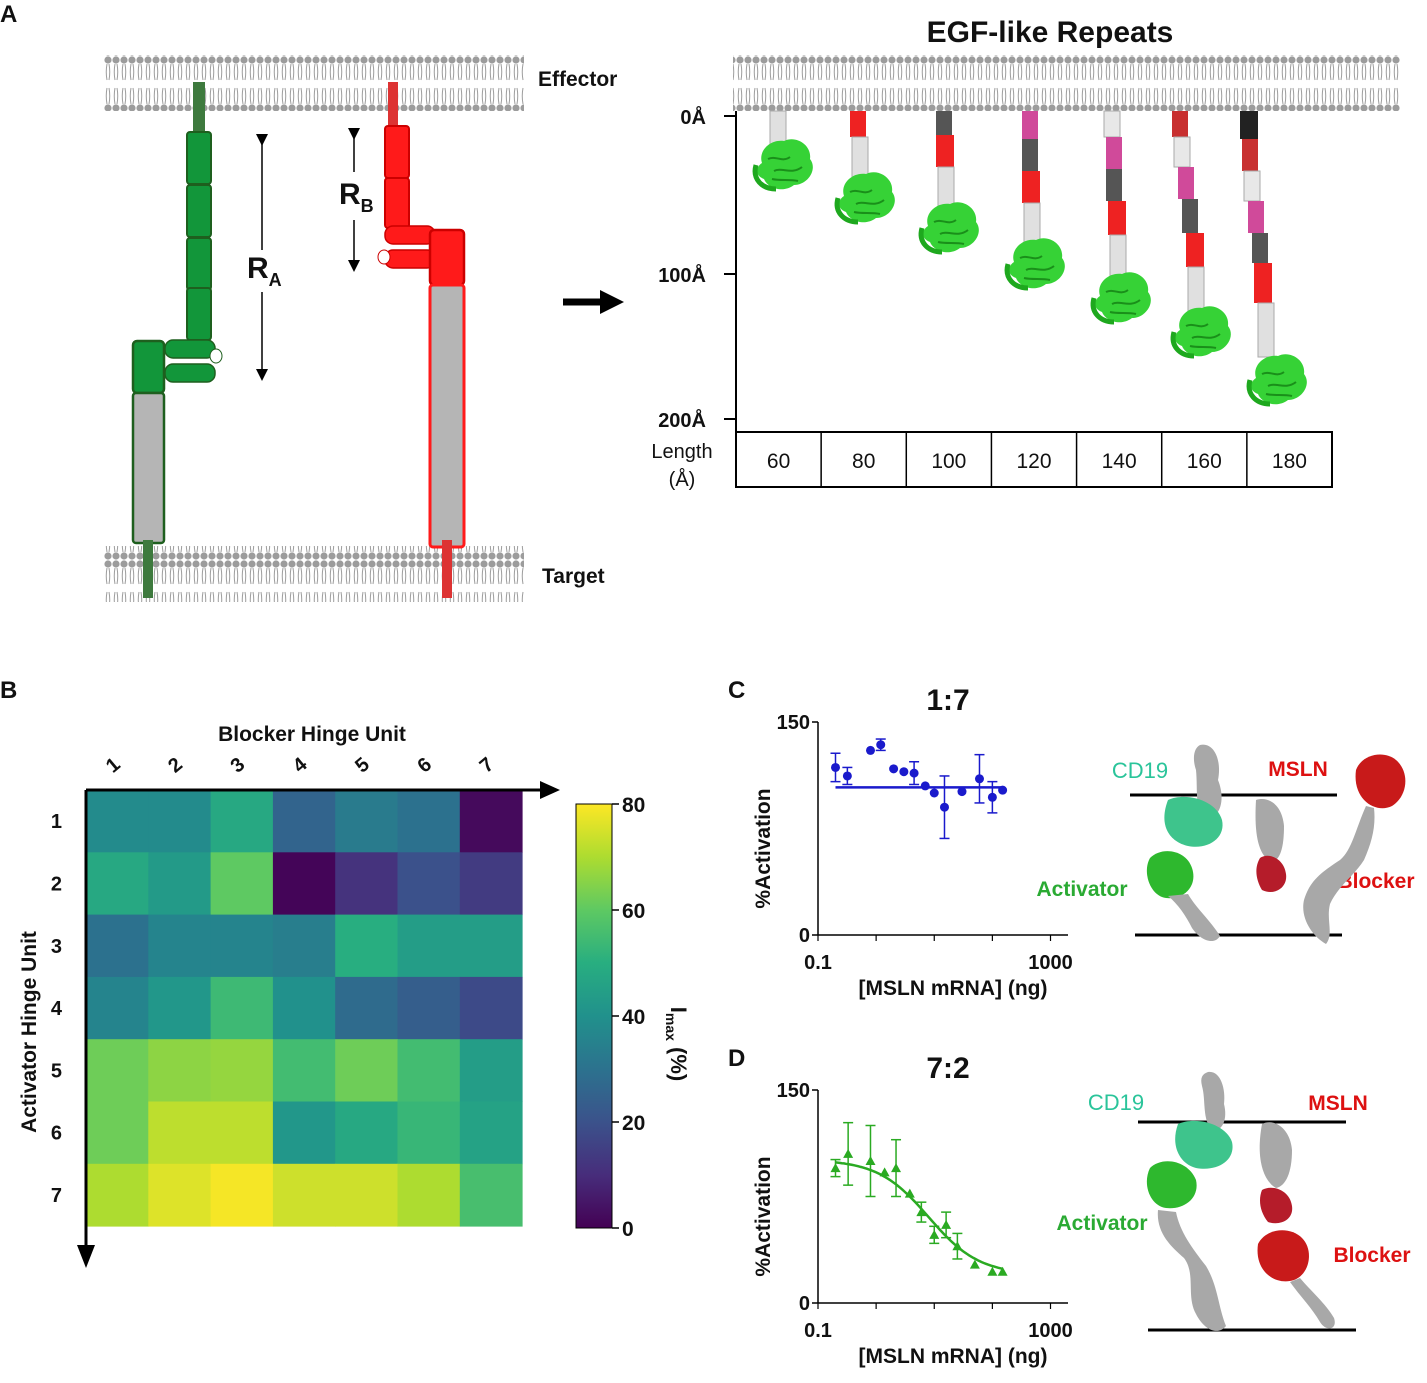 The height and width of the screenshot is (1383, 1427). Describe the element at coordinates (947, 1068) in the screenshot. I see `plot-title: 7:2` at that location.